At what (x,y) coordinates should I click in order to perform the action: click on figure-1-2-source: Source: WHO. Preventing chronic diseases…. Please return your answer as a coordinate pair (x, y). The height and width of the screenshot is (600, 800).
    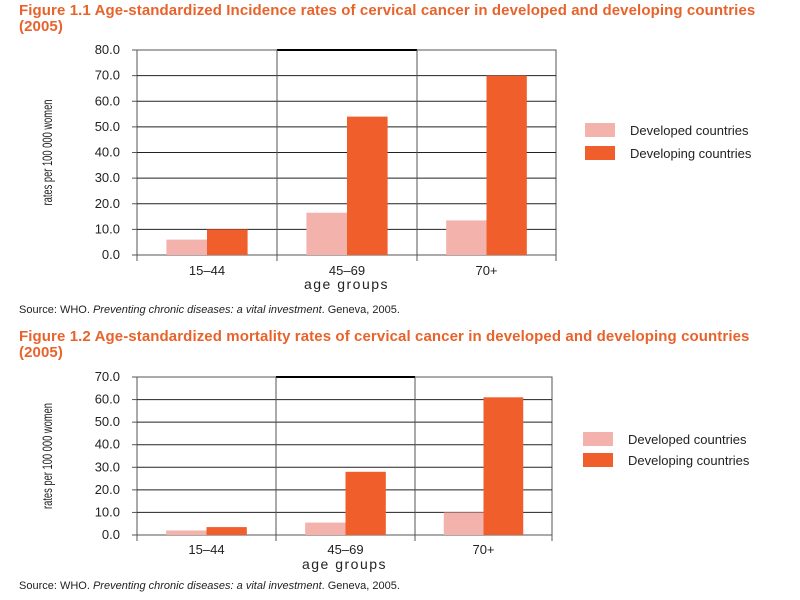
    Looking at the image, I should click on (209, 586).